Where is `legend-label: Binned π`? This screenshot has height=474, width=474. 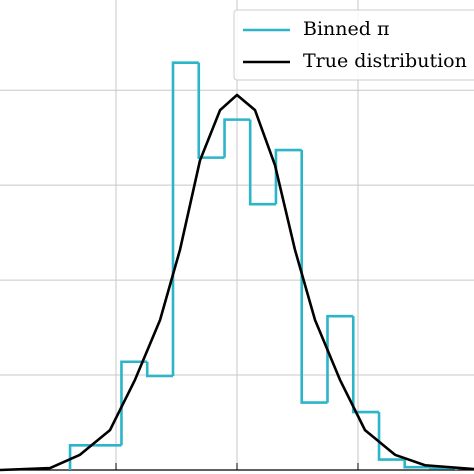 legend-label: Binned π is located at coordinates (346, 29).